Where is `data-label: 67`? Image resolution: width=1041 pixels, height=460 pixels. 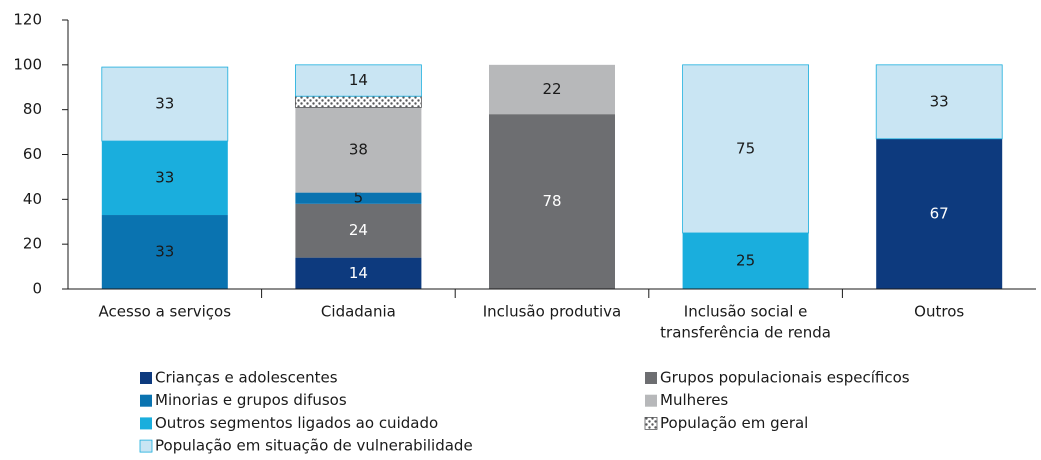
data-label: 67 is located at coordinates (939, 213).